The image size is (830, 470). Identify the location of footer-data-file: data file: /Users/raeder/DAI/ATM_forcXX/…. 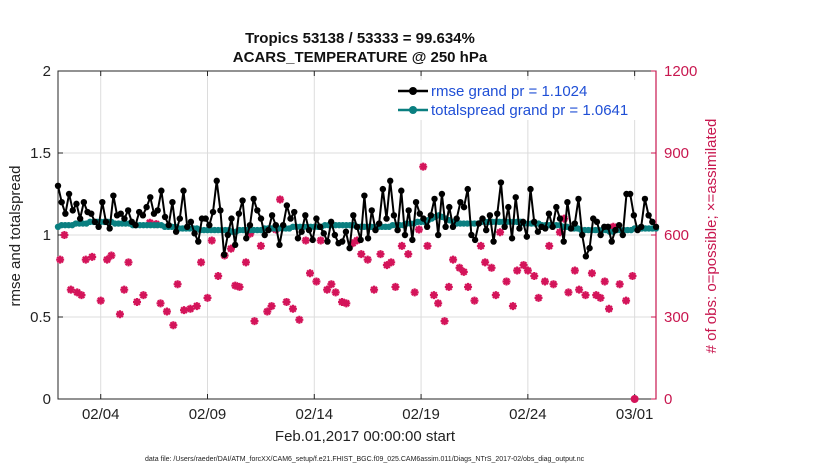
(365, 459).